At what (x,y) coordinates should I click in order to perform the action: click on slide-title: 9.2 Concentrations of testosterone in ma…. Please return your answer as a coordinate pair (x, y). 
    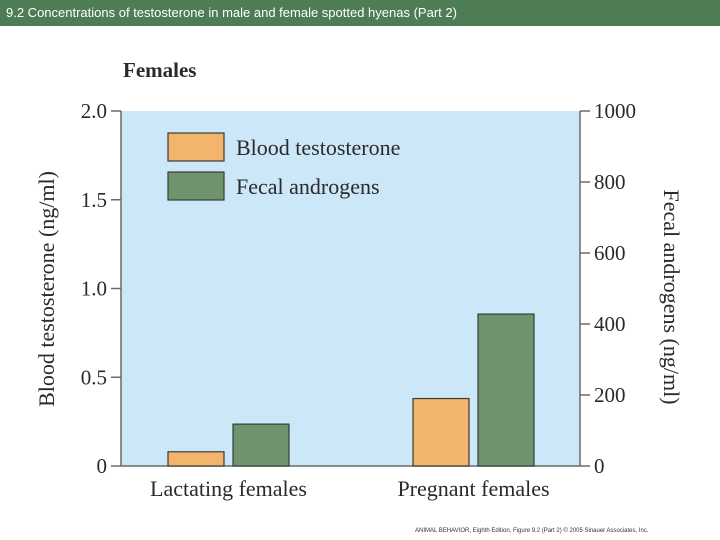
    Looking at the image, I should click on (231, 12).